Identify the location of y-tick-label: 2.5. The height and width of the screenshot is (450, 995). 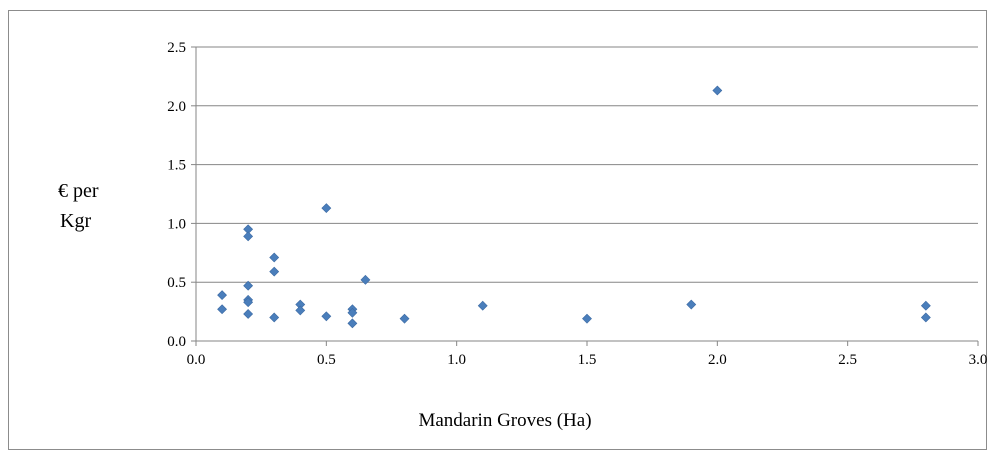
(176, 48).